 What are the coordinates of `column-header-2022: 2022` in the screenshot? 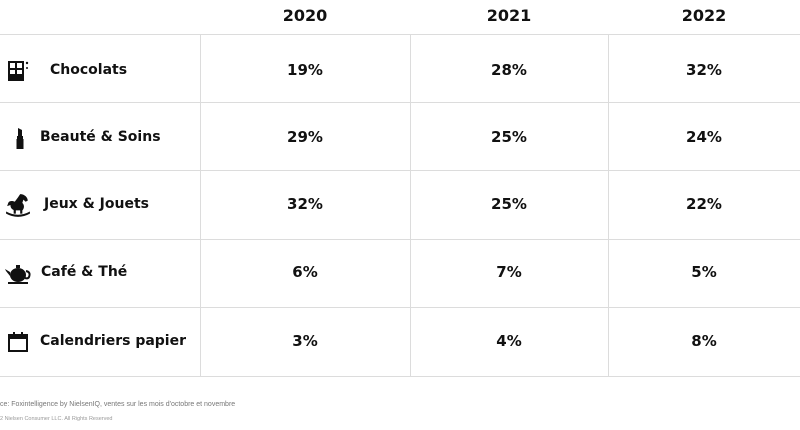 It's located at (704, 17).